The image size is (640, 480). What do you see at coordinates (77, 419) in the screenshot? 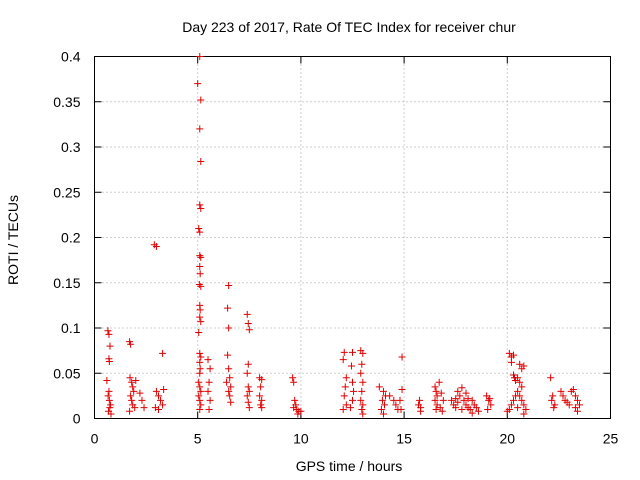
I see `y-tick-label: 0` at bounding box center [77, 419].